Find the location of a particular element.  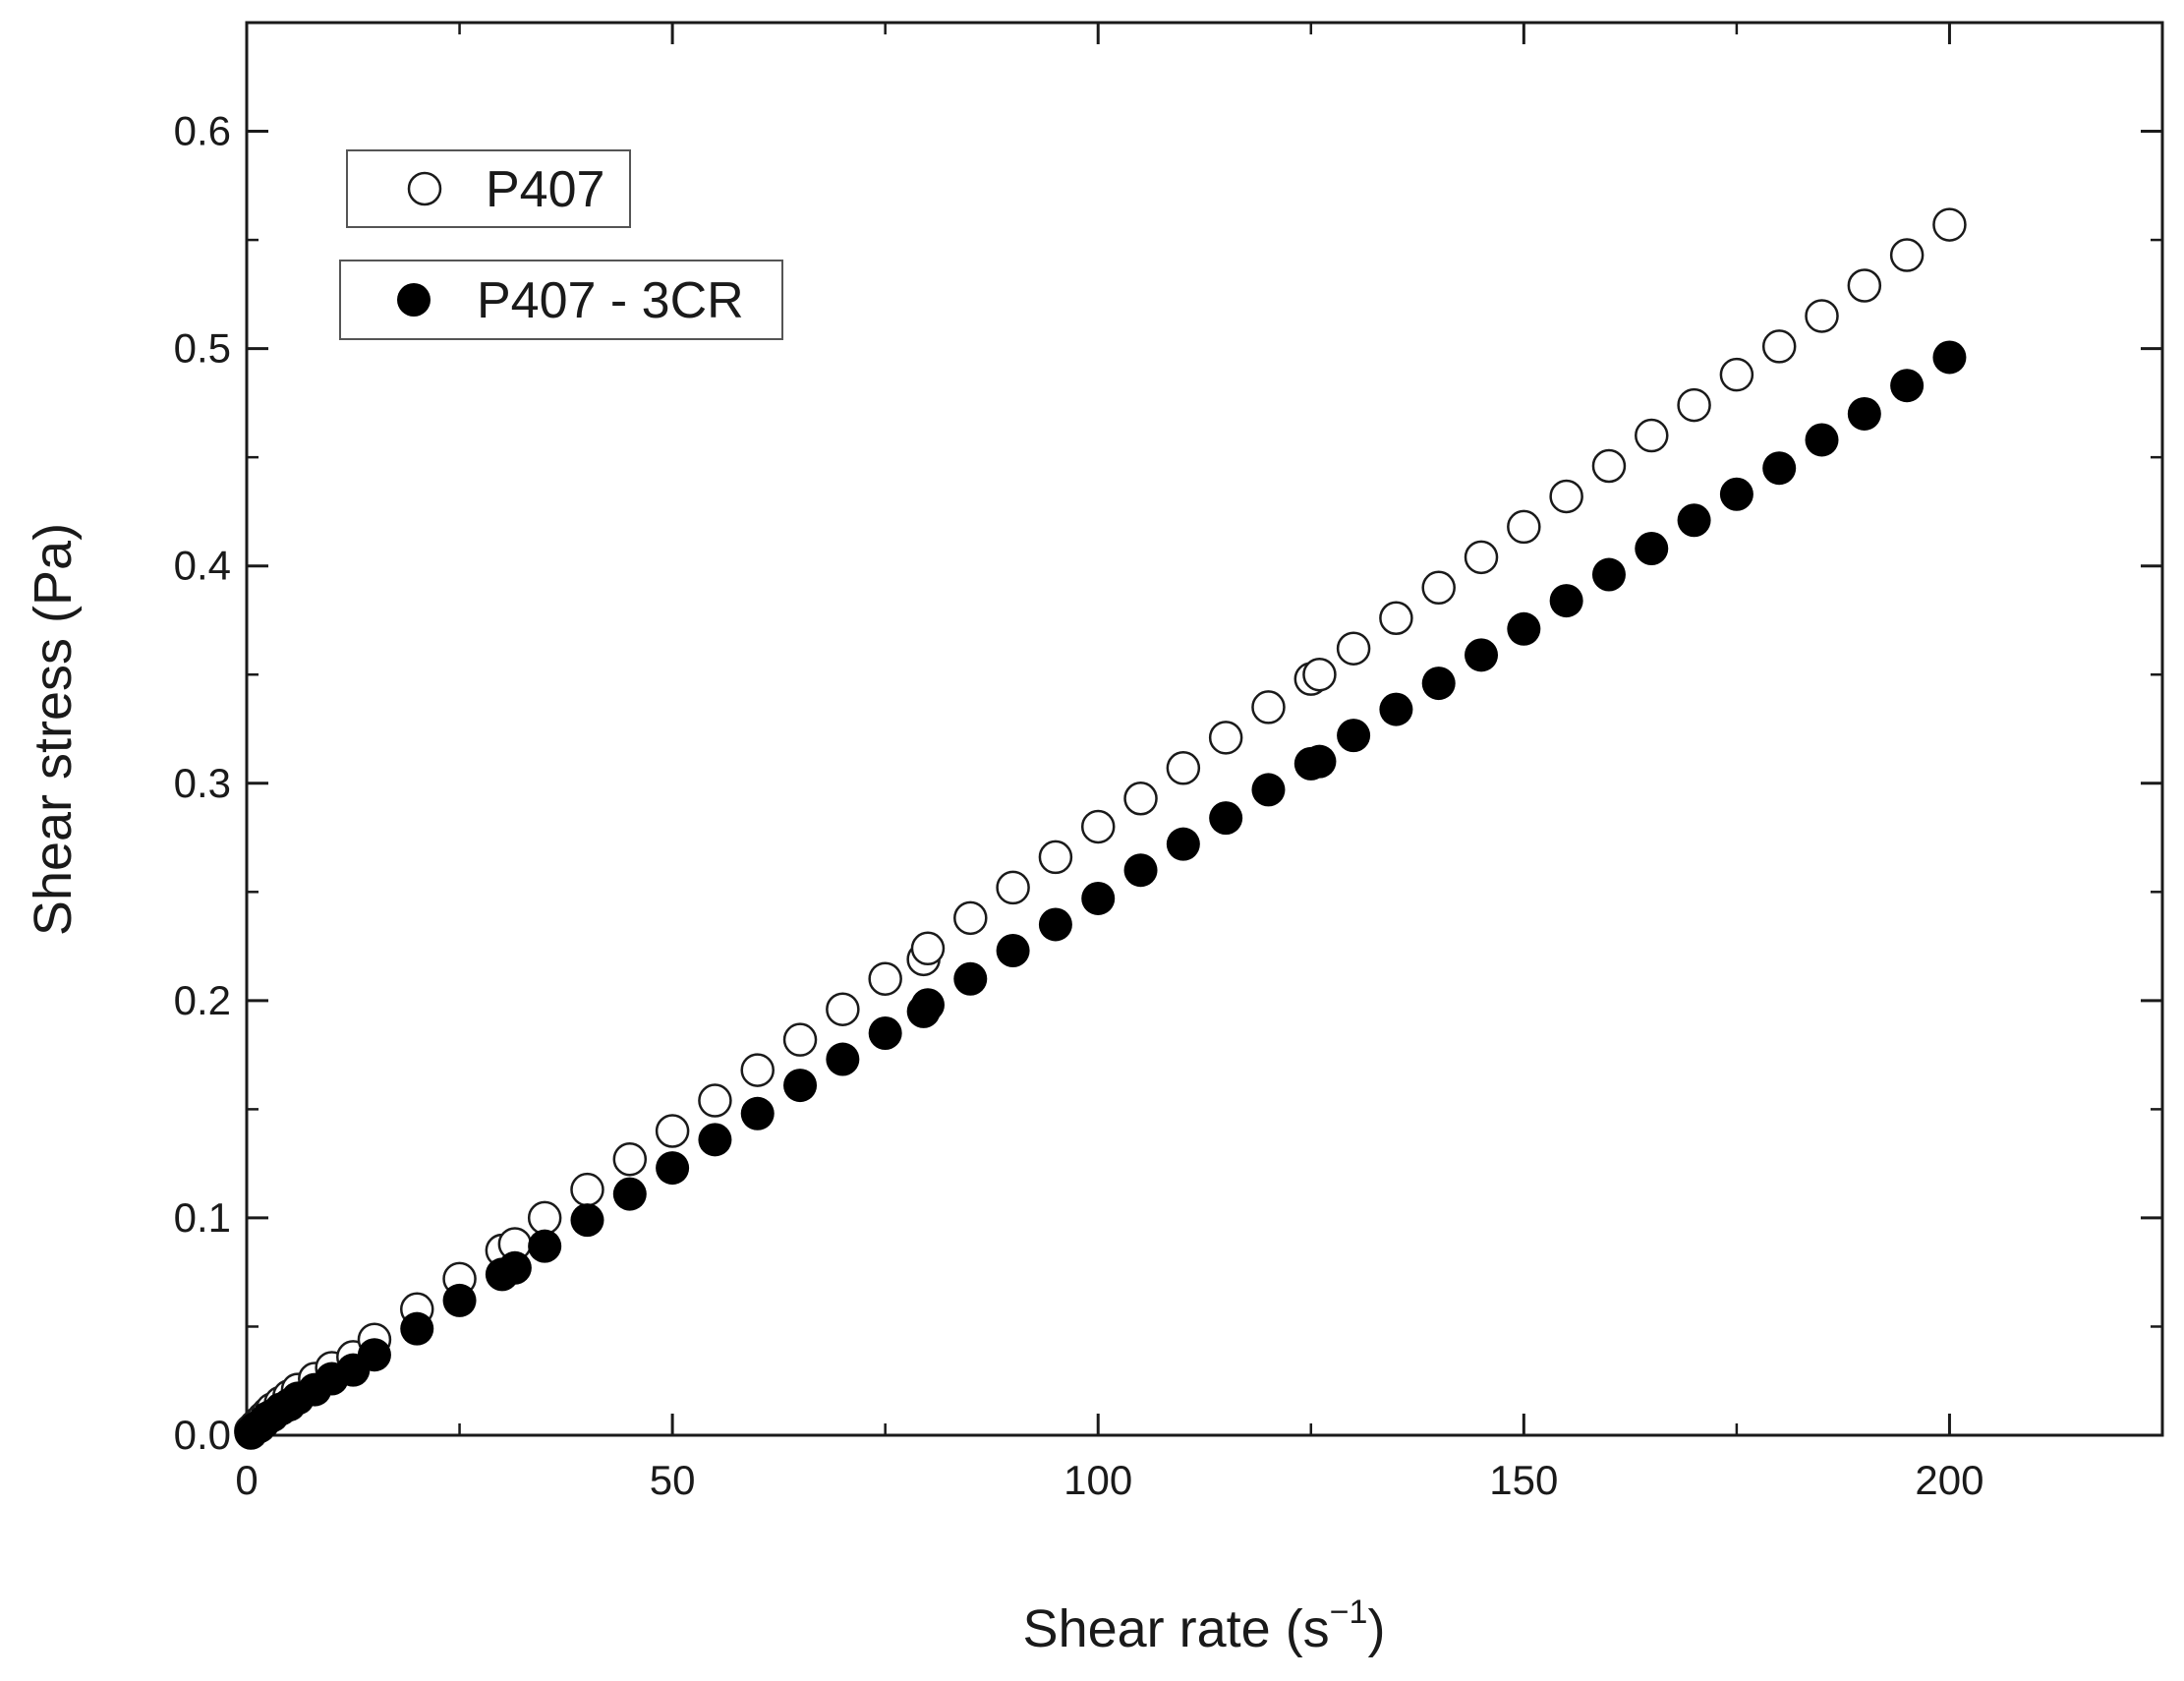

x-axis-title-main: Shear rate (s is located at coordinates (1176, 1629).